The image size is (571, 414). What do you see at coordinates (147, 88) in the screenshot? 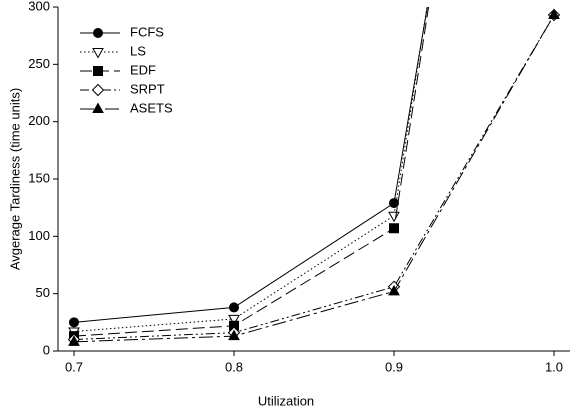
I see `legend-label: SRPT` at bounding box center [147, 88].